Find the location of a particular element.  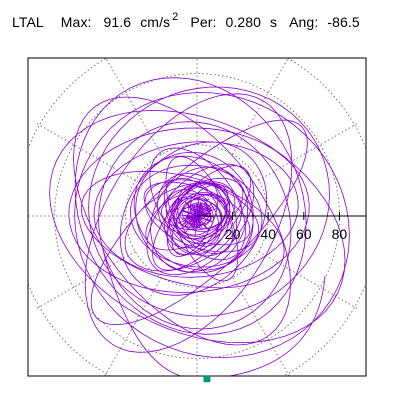

radial-tick-label-80: 80 is located at coordinates (340, 234).